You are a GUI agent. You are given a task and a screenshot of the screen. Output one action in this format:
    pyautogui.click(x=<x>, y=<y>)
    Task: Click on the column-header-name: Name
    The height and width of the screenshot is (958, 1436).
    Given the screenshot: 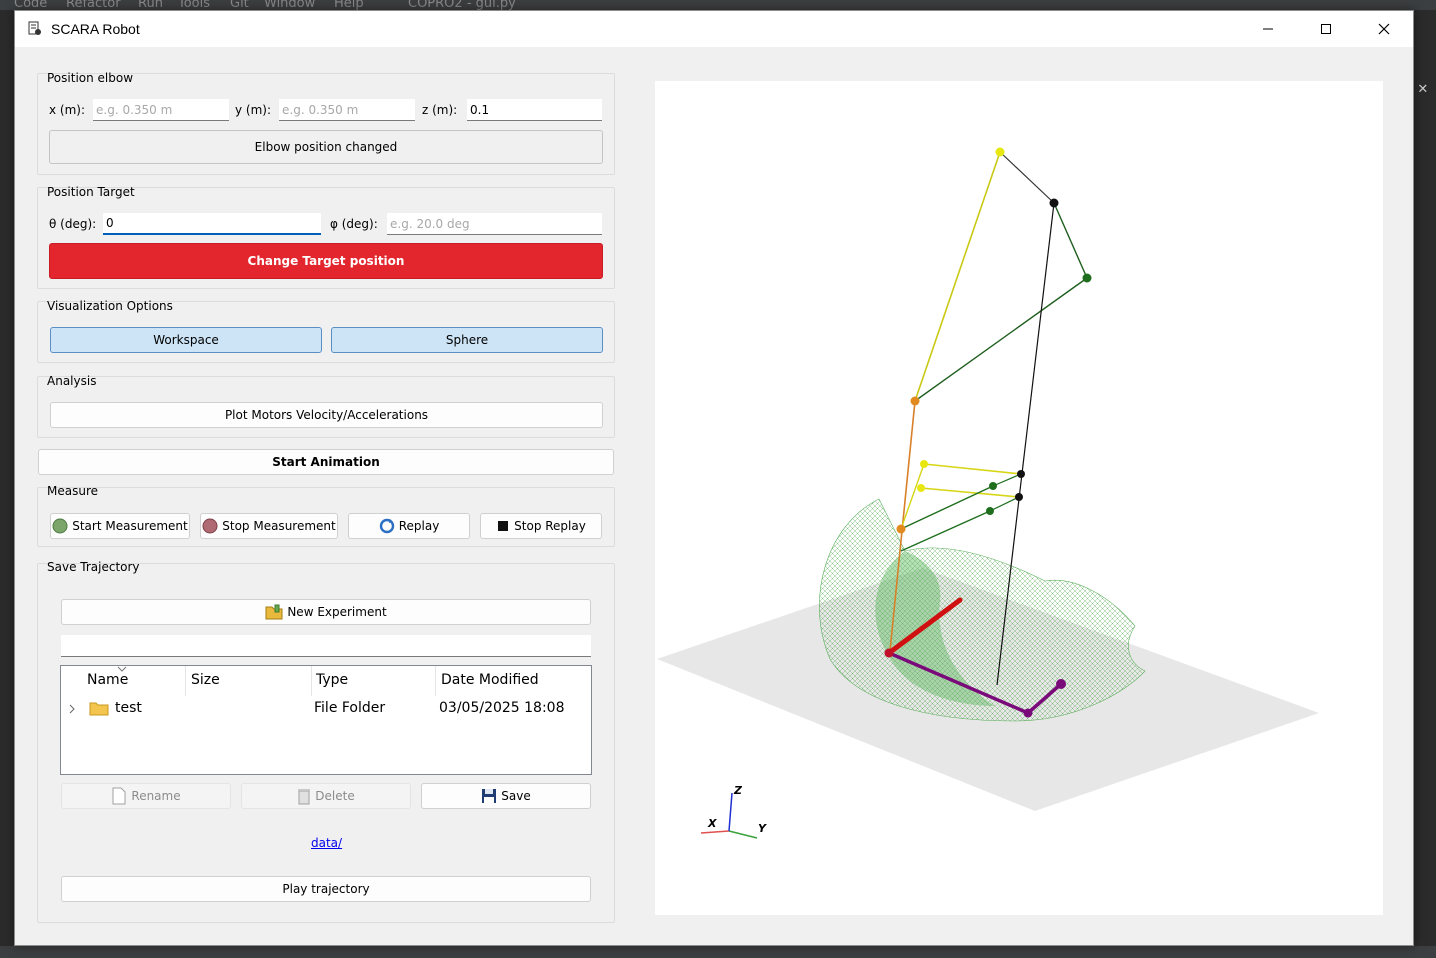 What is the action you would take?
    pyautogui.click(x=108, y=680)
    